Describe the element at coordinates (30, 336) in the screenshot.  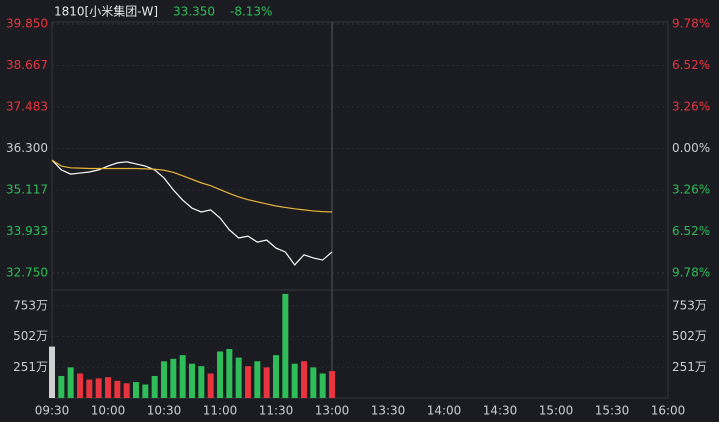
I see `volume-tick-label: 502万` at that location.